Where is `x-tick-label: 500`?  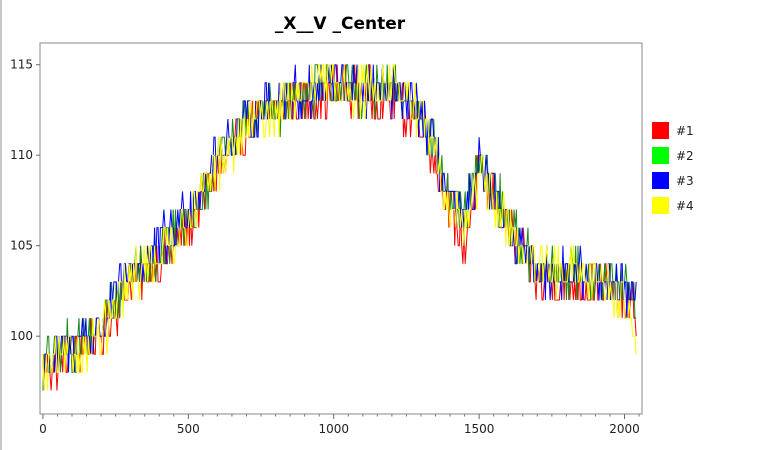 x-tick-label: 500 is located at coordinates (188, 429).